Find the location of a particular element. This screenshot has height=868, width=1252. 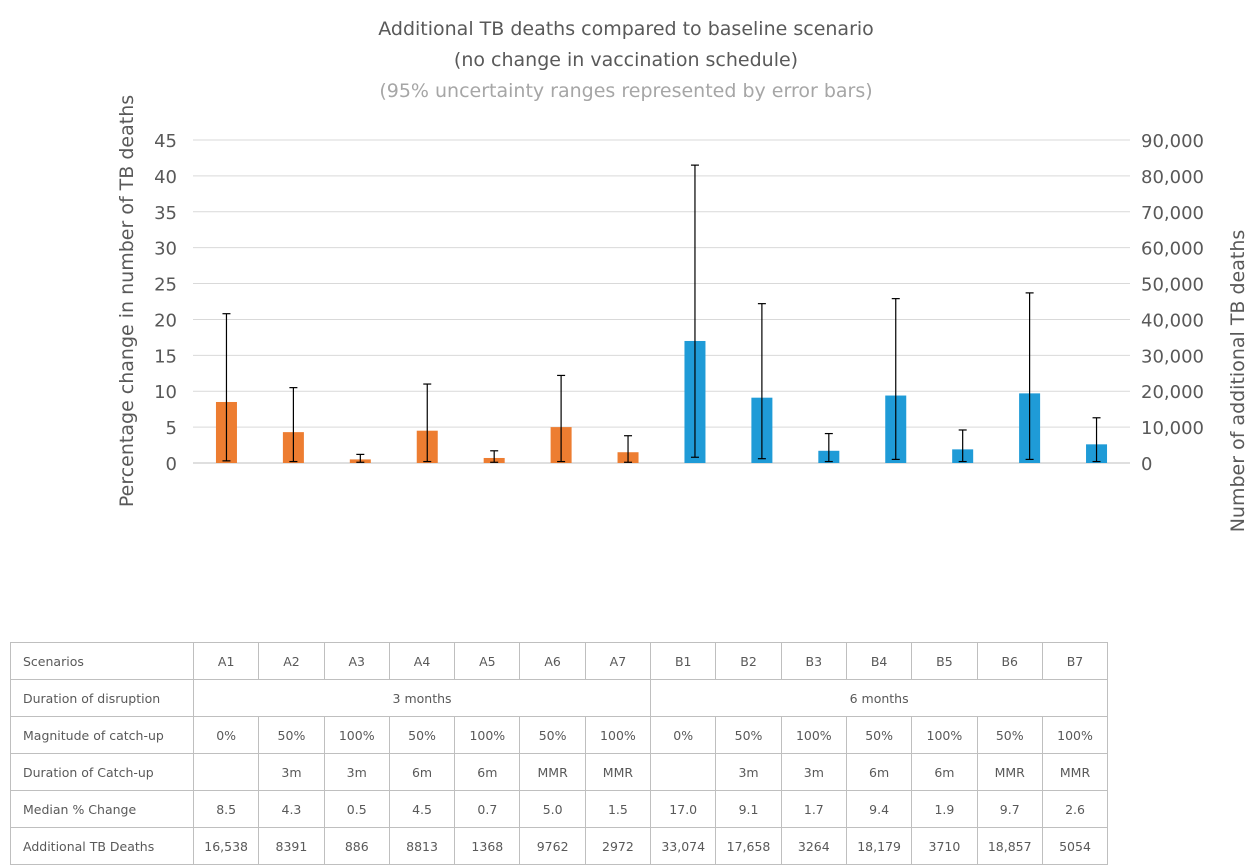

y-tick-label: 45 is located at coordinates (165, 141).